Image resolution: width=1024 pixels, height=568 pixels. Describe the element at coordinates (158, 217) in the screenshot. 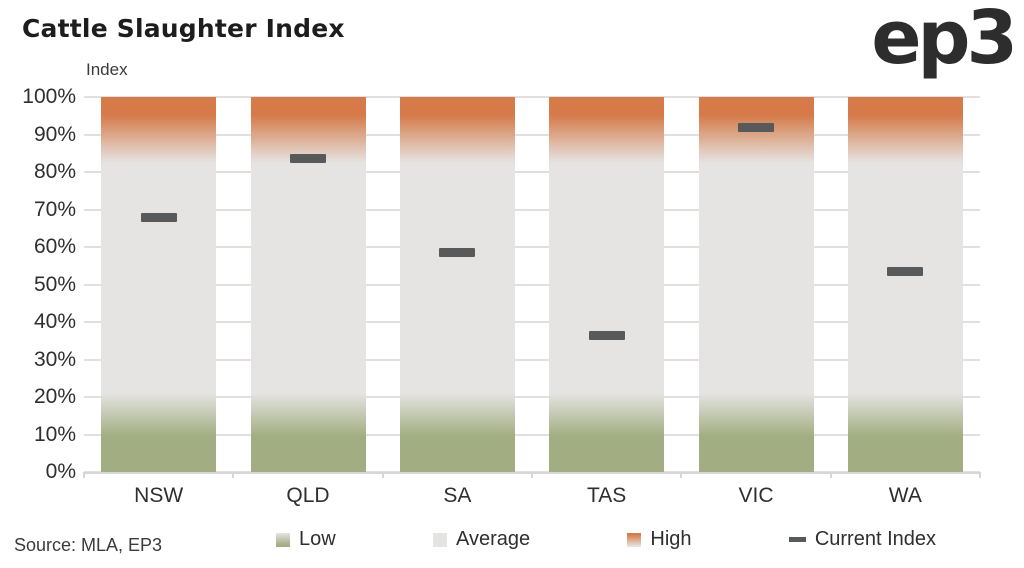

I see `current-index-marker-nsw` at that location.